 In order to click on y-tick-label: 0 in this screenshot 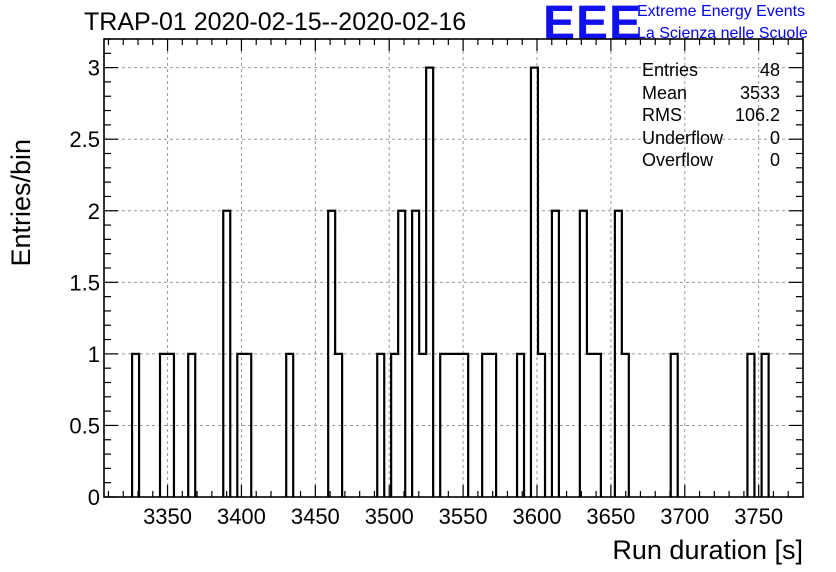, I will do `click(94, 497)`.